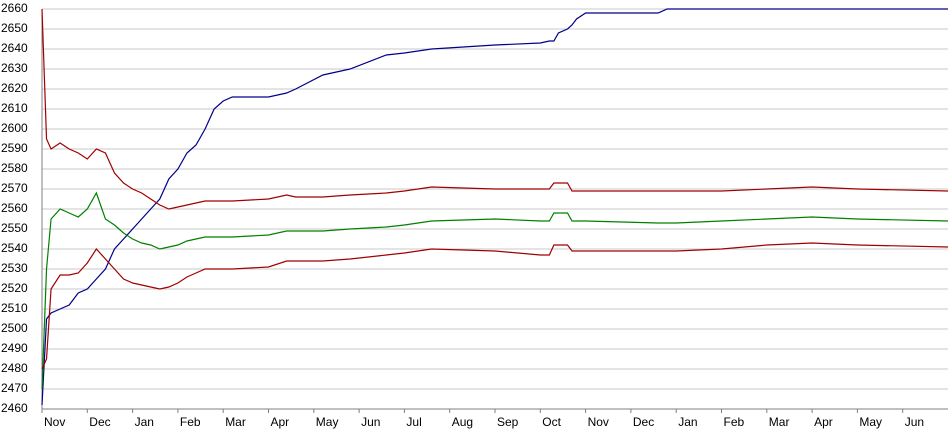 This screenshot has height=435, width=950. What do you see at coordinates (14, 368) in the screenshot?
I see `y-tick-label: 2480` at bounding box center [14, 368].